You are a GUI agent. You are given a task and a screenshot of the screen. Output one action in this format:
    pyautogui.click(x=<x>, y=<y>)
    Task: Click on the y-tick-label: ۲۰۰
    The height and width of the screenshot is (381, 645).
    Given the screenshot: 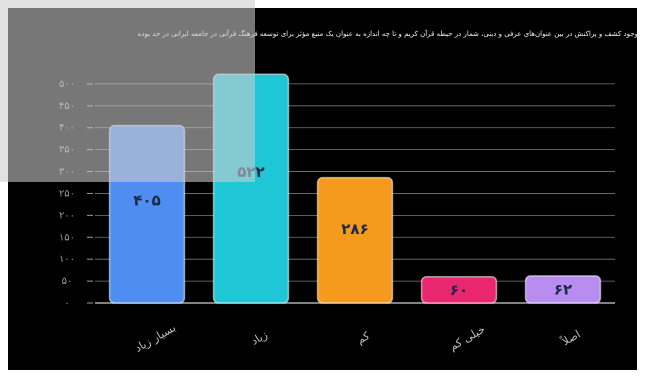 What is the action you would take?
    pyautogui.click(x=67, y=215)
    